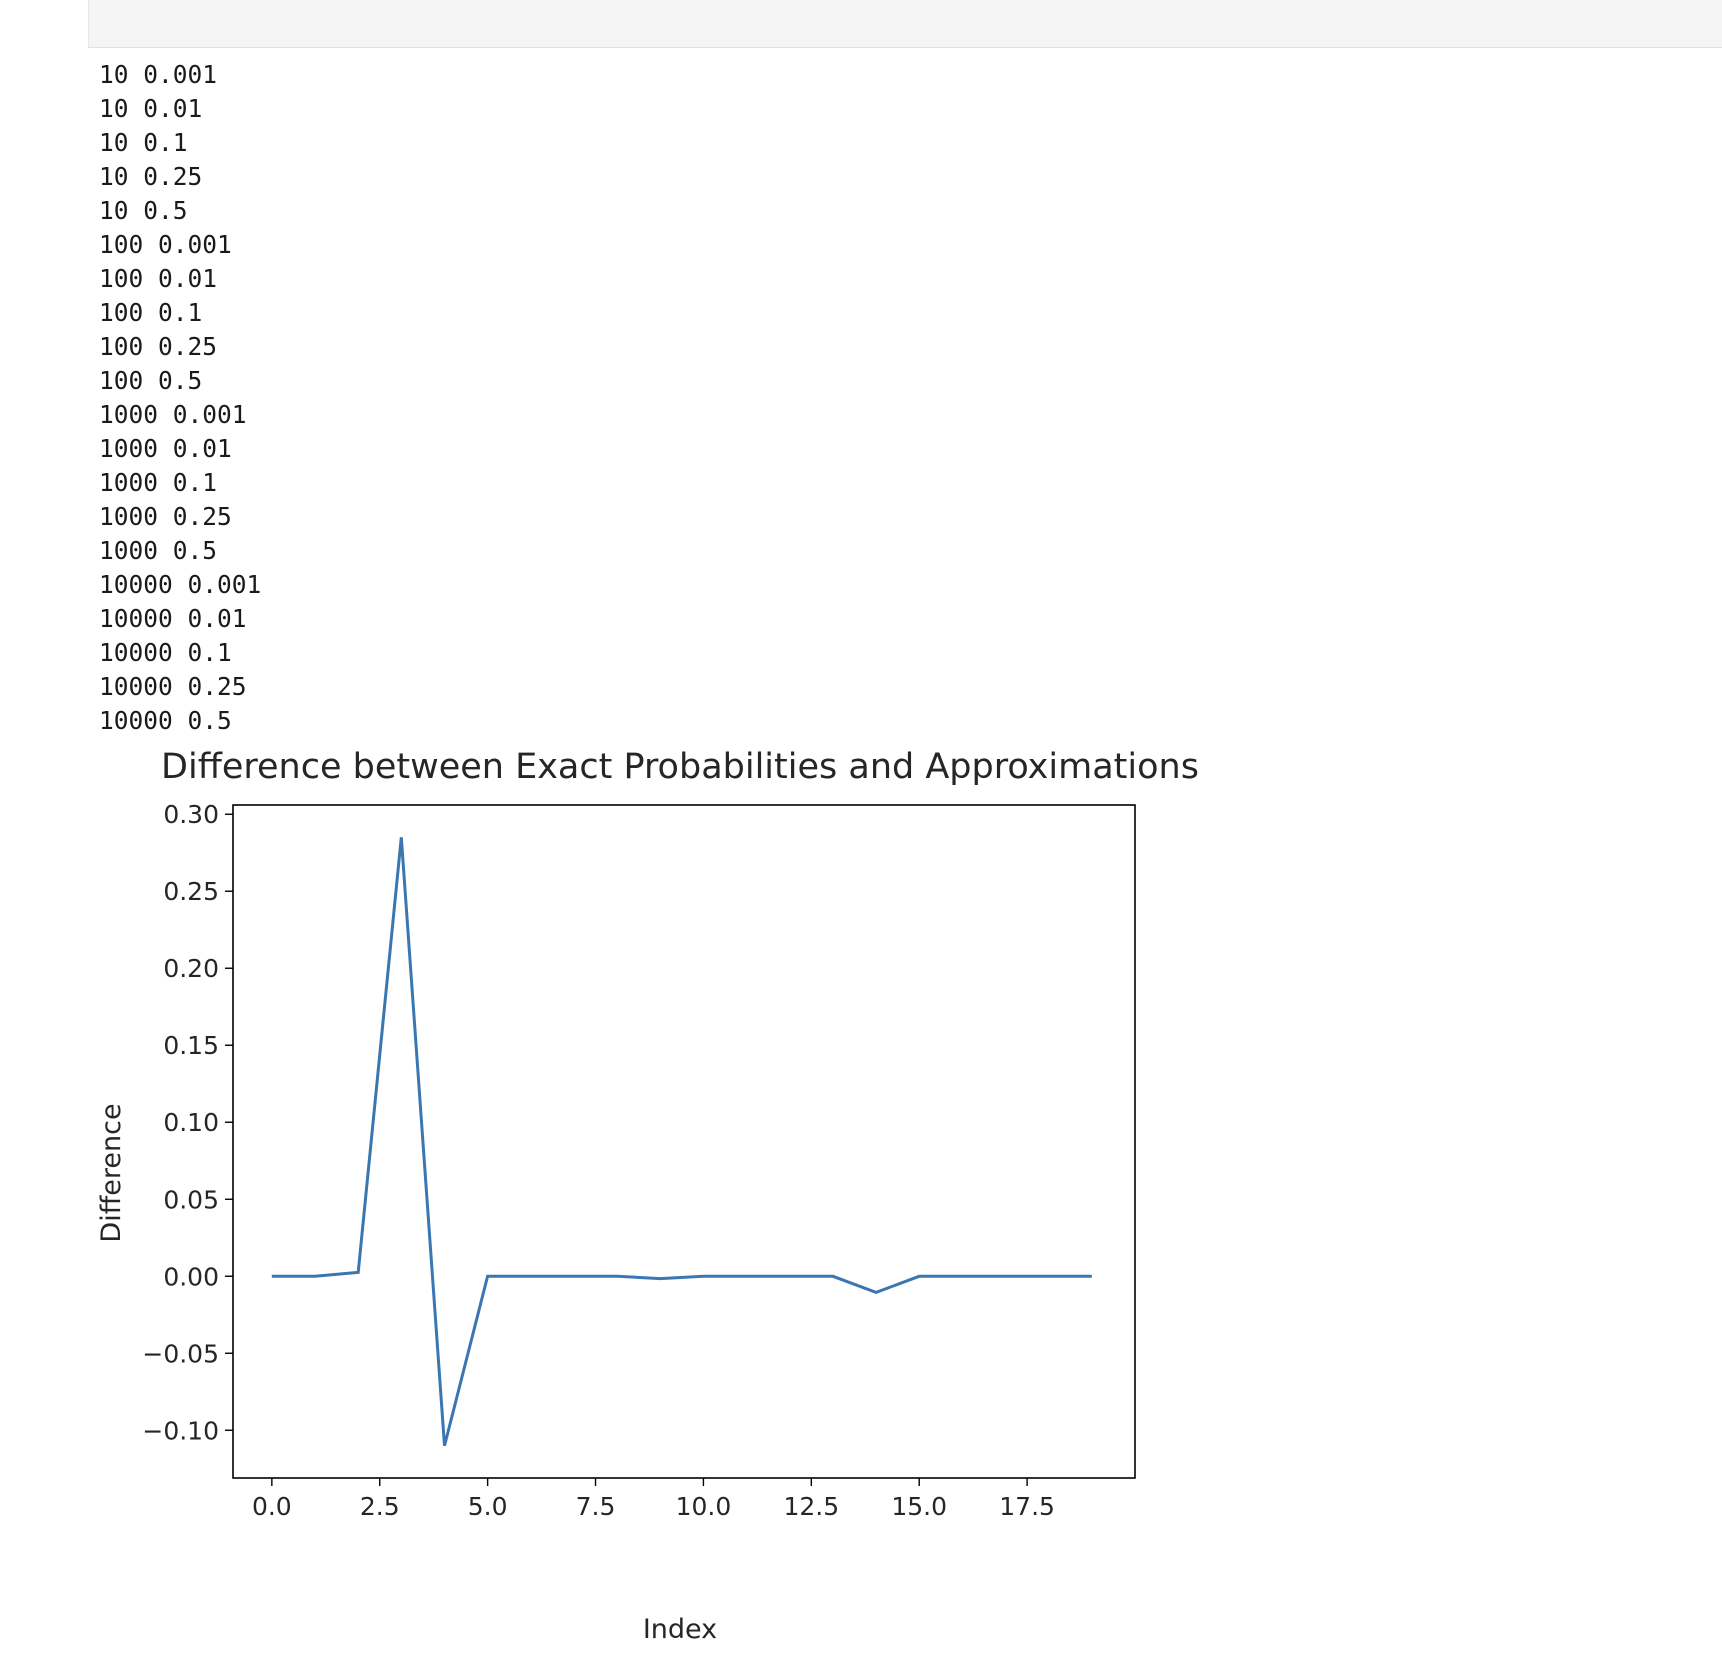  Describe the element at coordinates (143, 210) in the screenshot. I see `output-line: 10 0.5` at that location.